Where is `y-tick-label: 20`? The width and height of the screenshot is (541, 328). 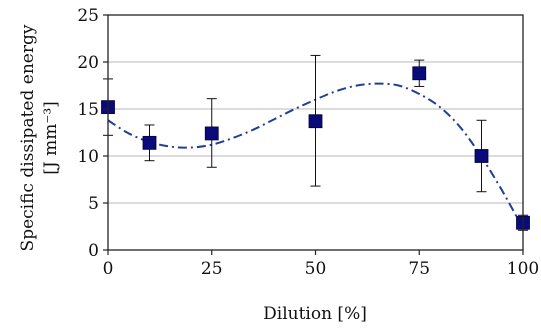 y-tick-label: 20 is located at coordinates (88, 63).